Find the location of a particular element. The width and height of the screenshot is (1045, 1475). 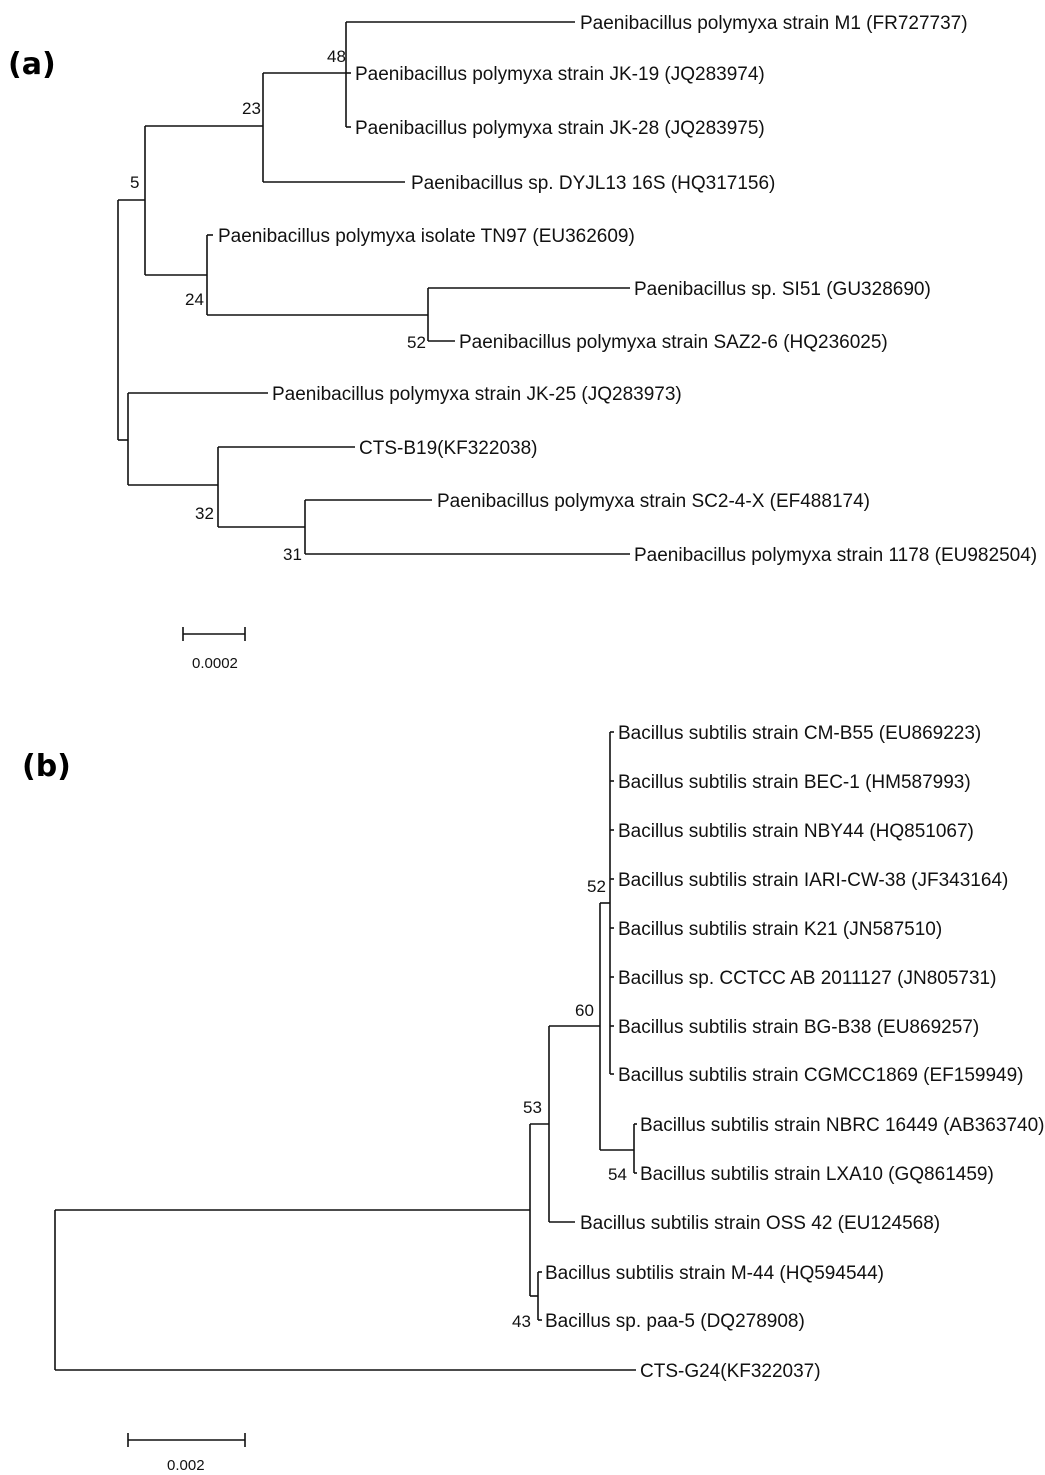

bootstrap-value: 5 is located at coordinates (134, 182).